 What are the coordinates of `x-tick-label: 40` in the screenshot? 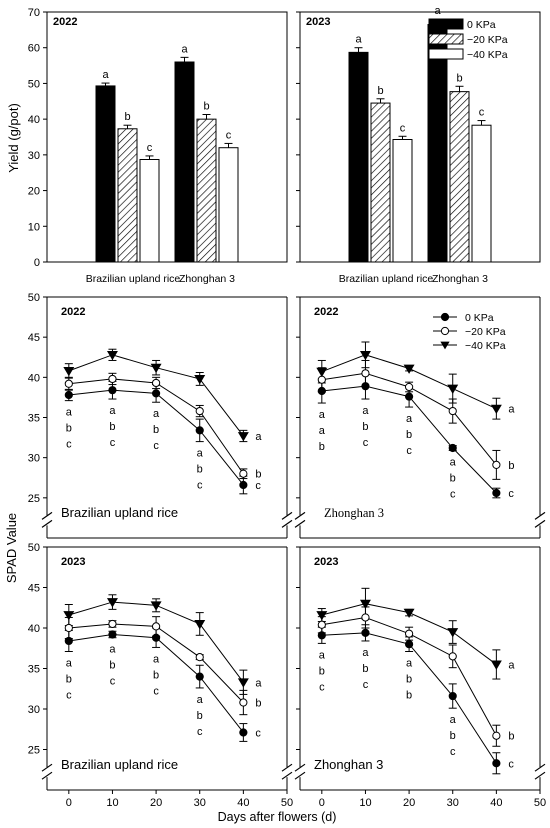 It's located at (243, 803).